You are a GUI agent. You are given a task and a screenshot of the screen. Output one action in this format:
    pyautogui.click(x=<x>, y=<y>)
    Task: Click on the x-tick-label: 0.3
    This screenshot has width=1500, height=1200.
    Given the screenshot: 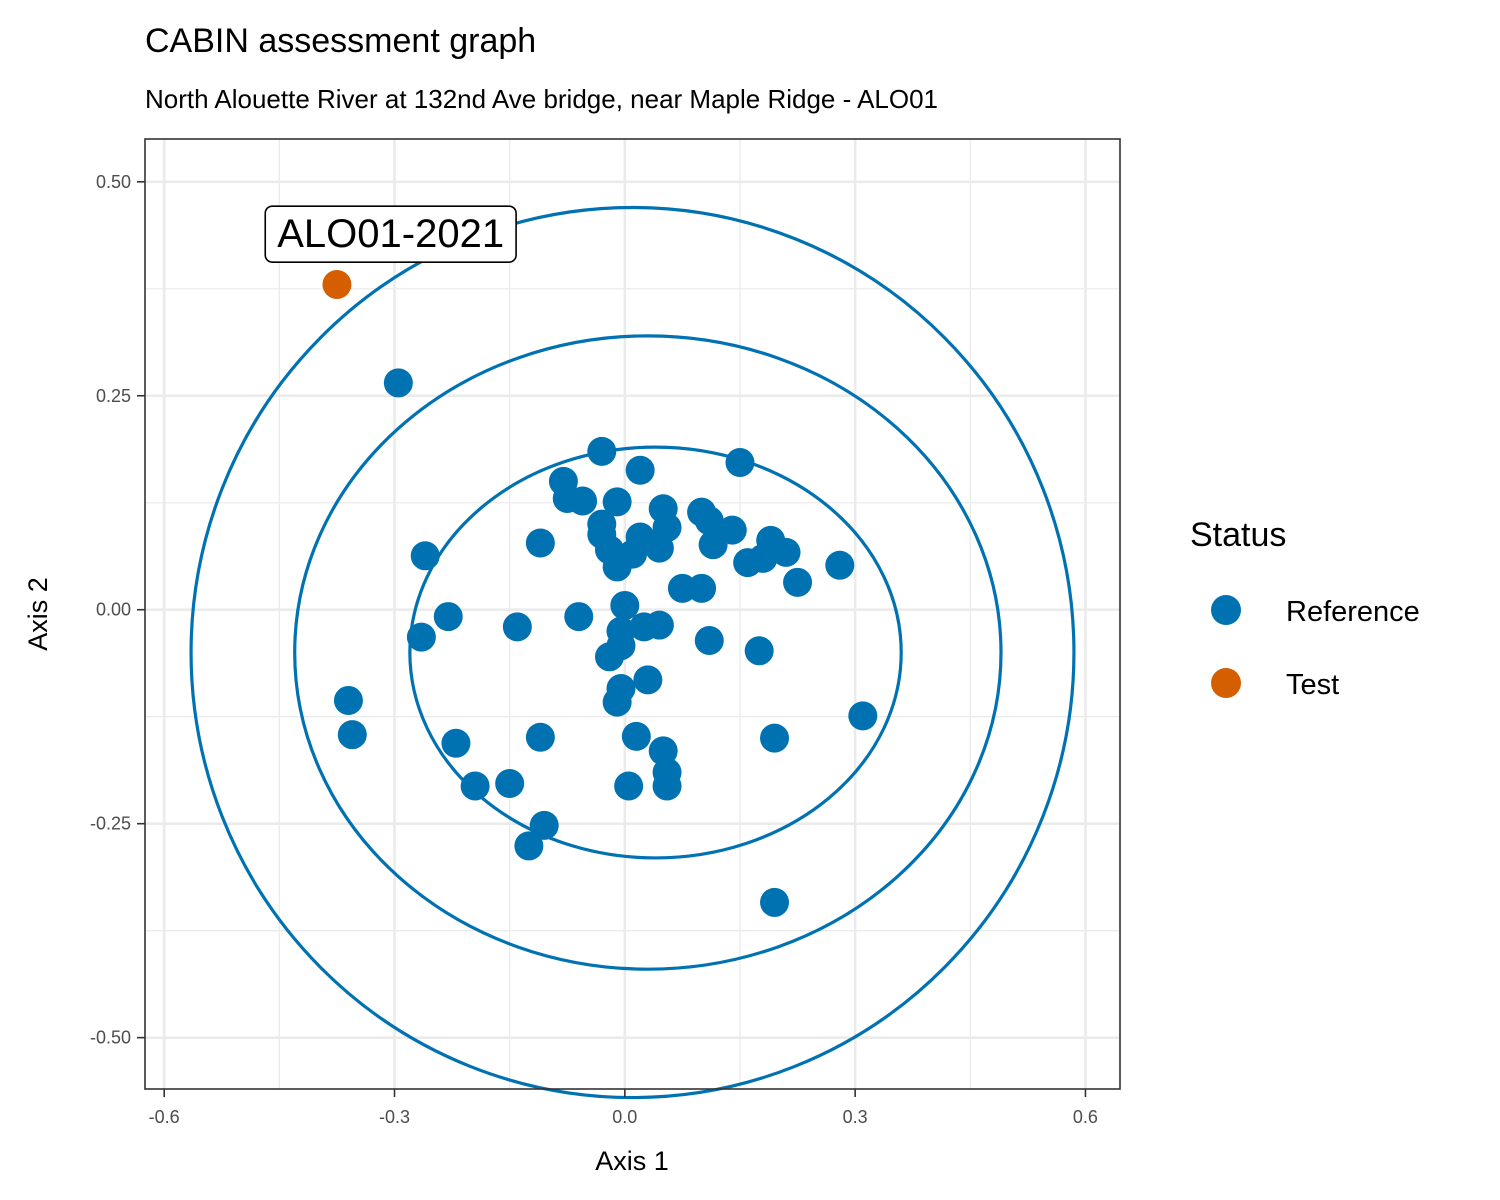 What is the action you would take?
    pyautogui.click(x=855, y=1117)
    